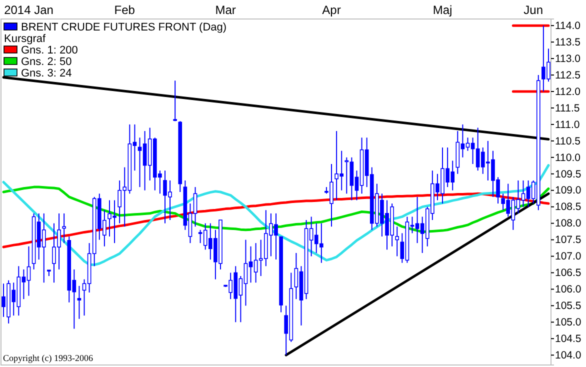 The width and height of the screenshot is (586, 367). I want to click on legend-label: BRENT CRUDE FUTURES FRONT (Dag), so click(124, 28).